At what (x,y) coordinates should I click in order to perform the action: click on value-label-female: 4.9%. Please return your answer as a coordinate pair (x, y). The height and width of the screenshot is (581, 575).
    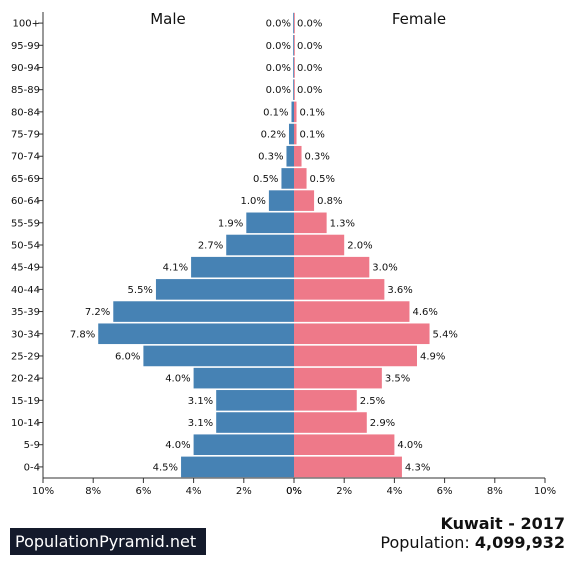
    Looking at the image, I should click on (432, 356).